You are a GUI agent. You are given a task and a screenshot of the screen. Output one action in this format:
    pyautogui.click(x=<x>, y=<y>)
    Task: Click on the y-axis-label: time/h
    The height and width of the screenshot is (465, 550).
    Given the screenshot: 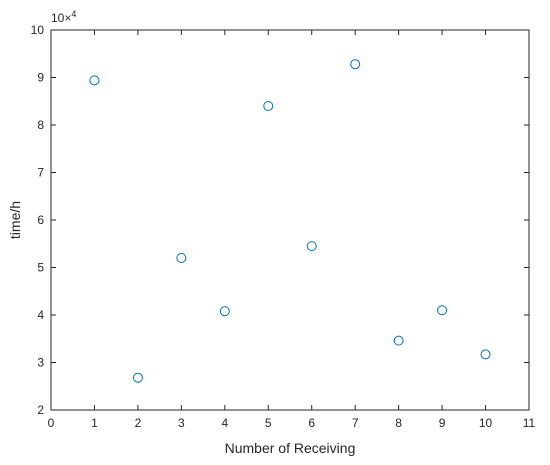 What is the action you would take?
    pyautogui.click(x=15, y=220)
    